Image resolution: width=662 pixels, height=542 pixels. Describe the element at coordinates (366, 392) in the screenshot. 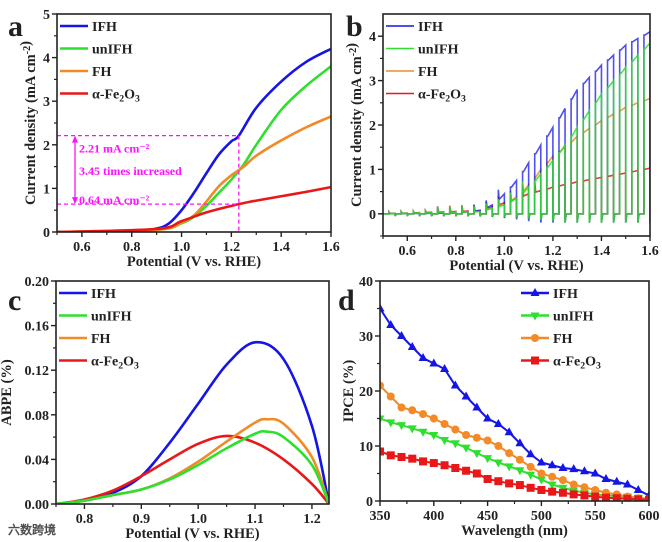

I see `y-tick-label: 20` at that location.